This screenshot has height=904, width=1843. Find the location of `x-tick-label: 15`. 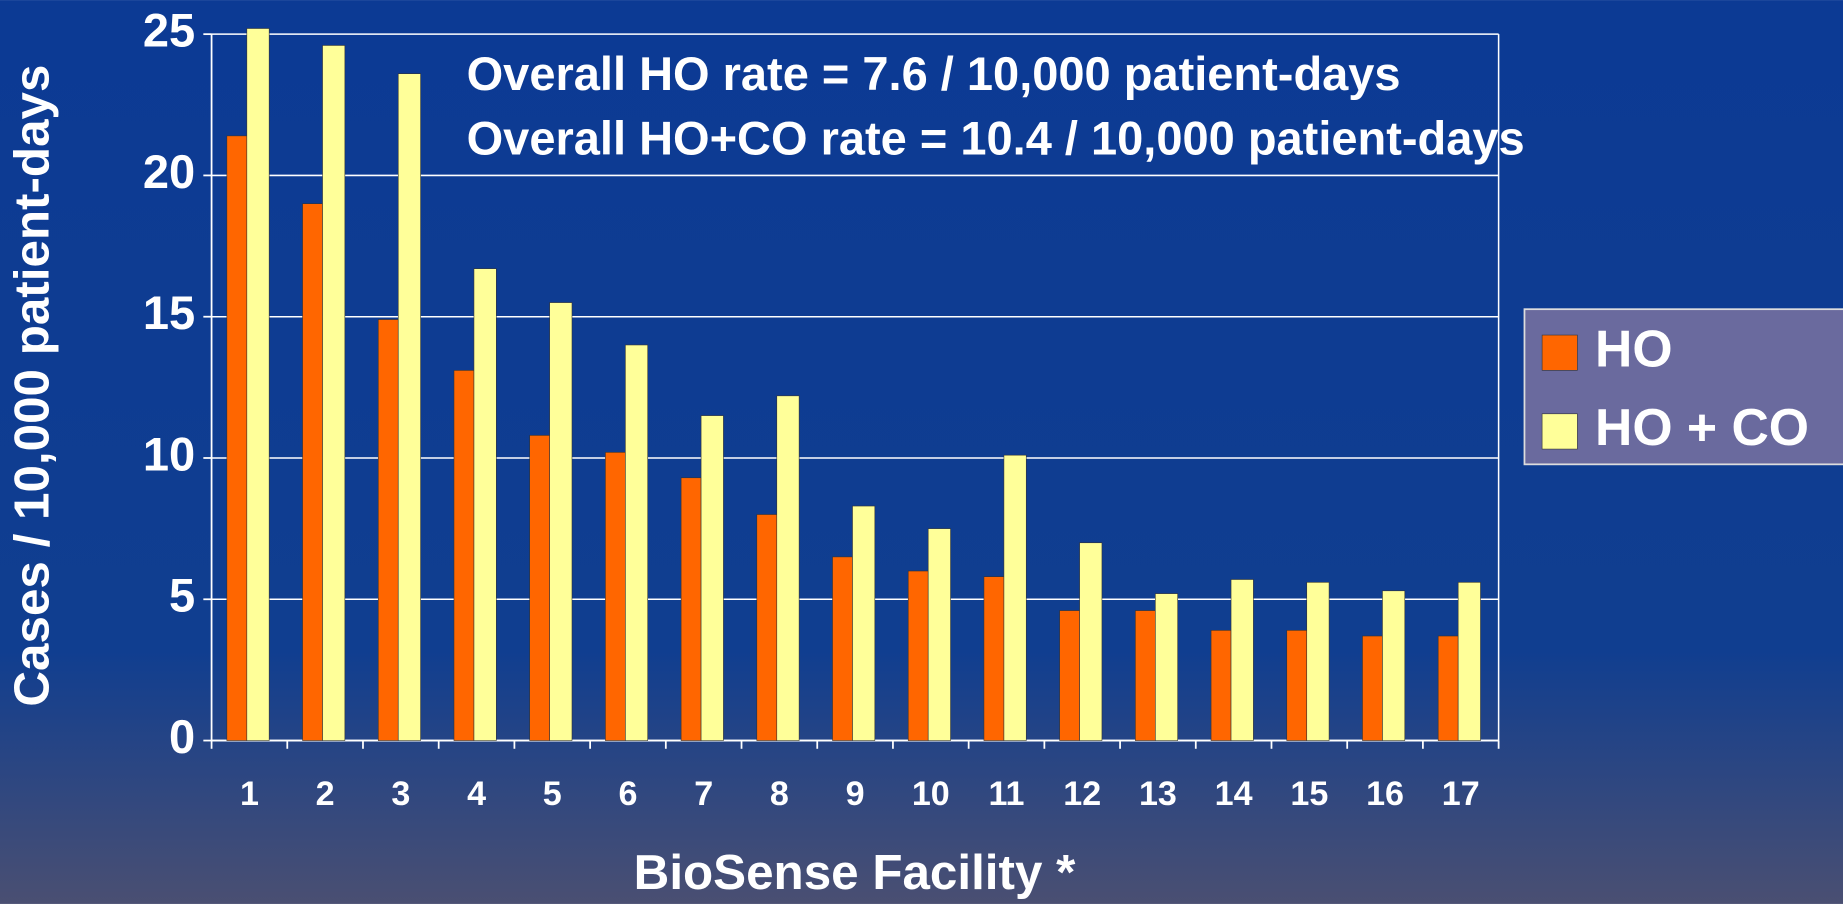

x-tick-label: 15 is located at coordinates (1309, 794).